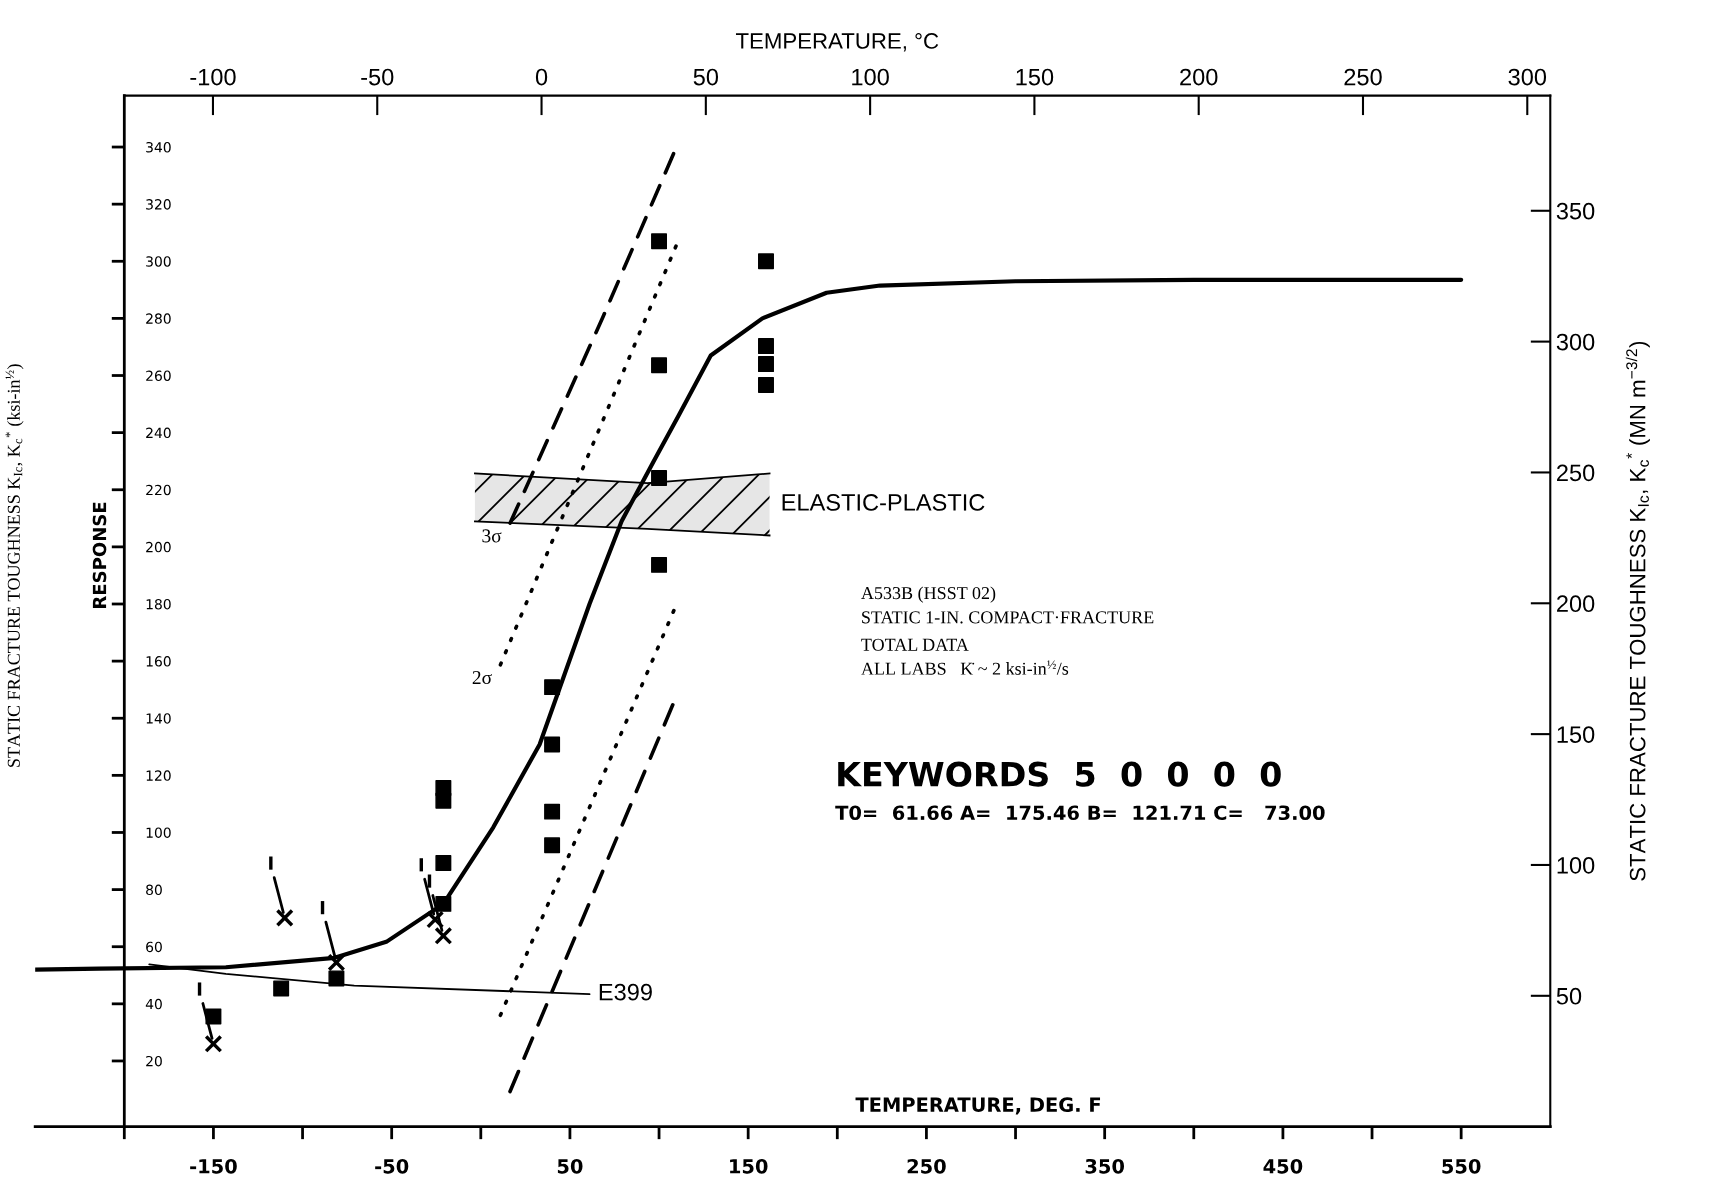 This screenshot has width=1724, height=1186. I want to click on y2-tick-label: 150, so click(1576, 734).